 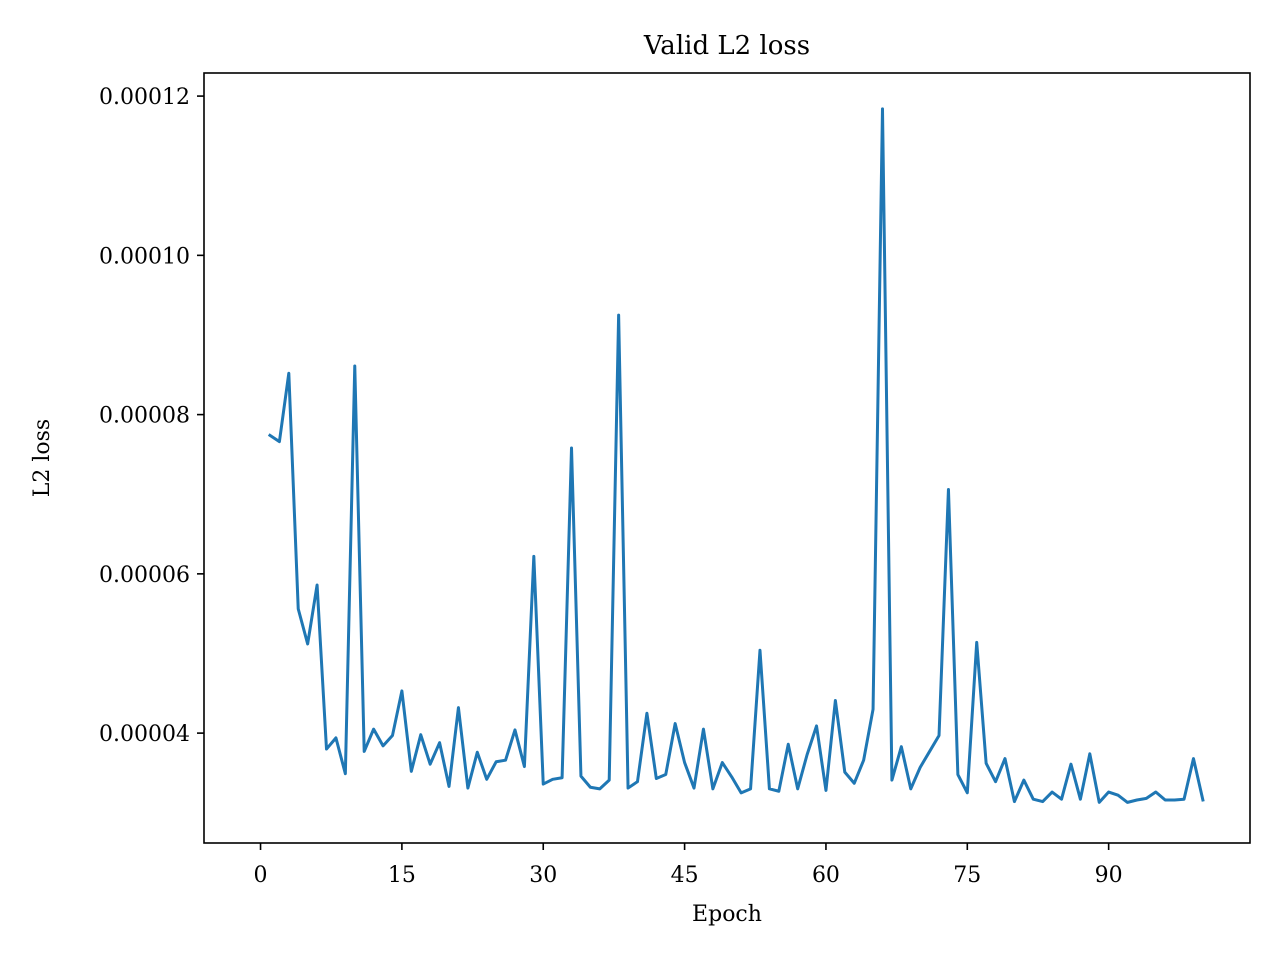 I want to click on y-tick-label: 0.00010, so click(x=144, y=256).